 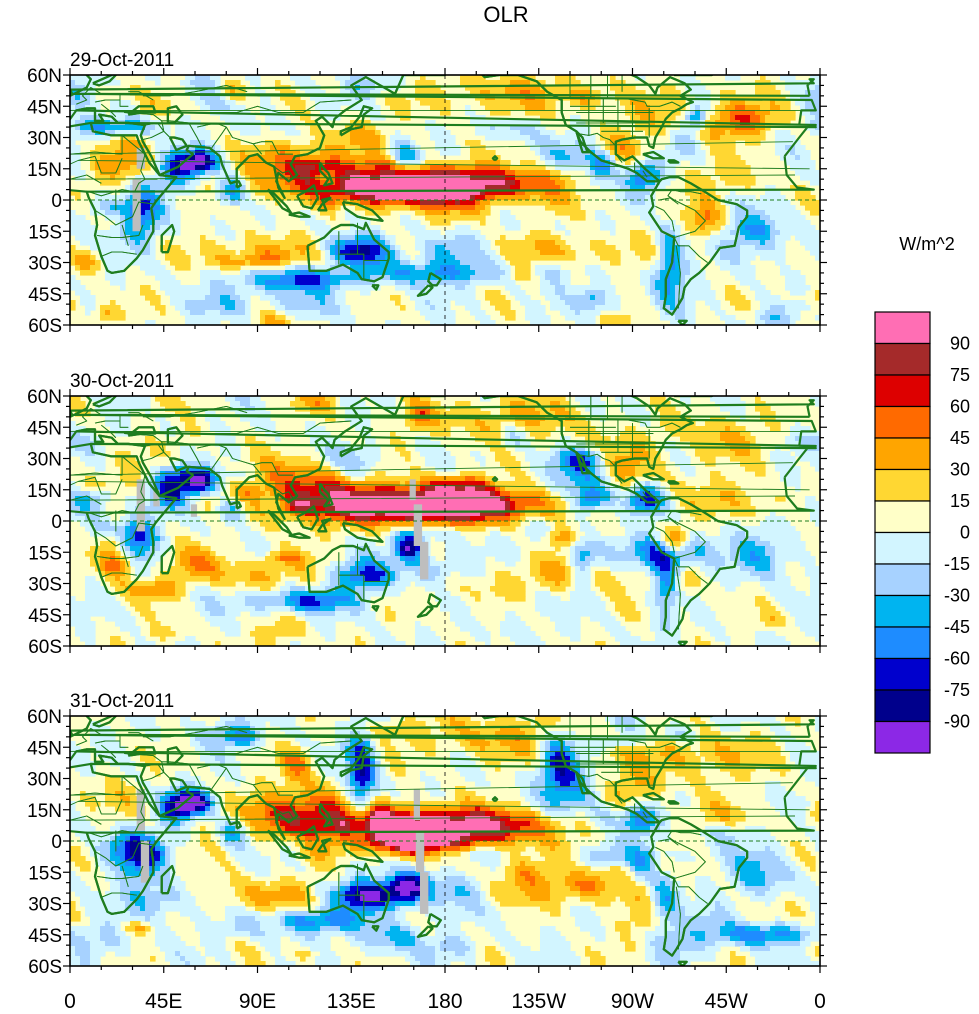 What do you see at coordinates (632, 1001) in the screenshot?
I see `longitude-label: 90W` at bounding box center [632, 1001].